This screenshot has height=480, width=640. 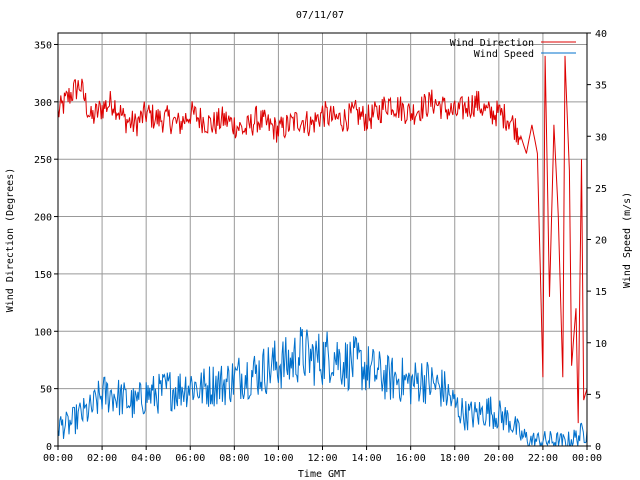 I want to click on x-tick-label: 20:00, so click(x=499, y=458).